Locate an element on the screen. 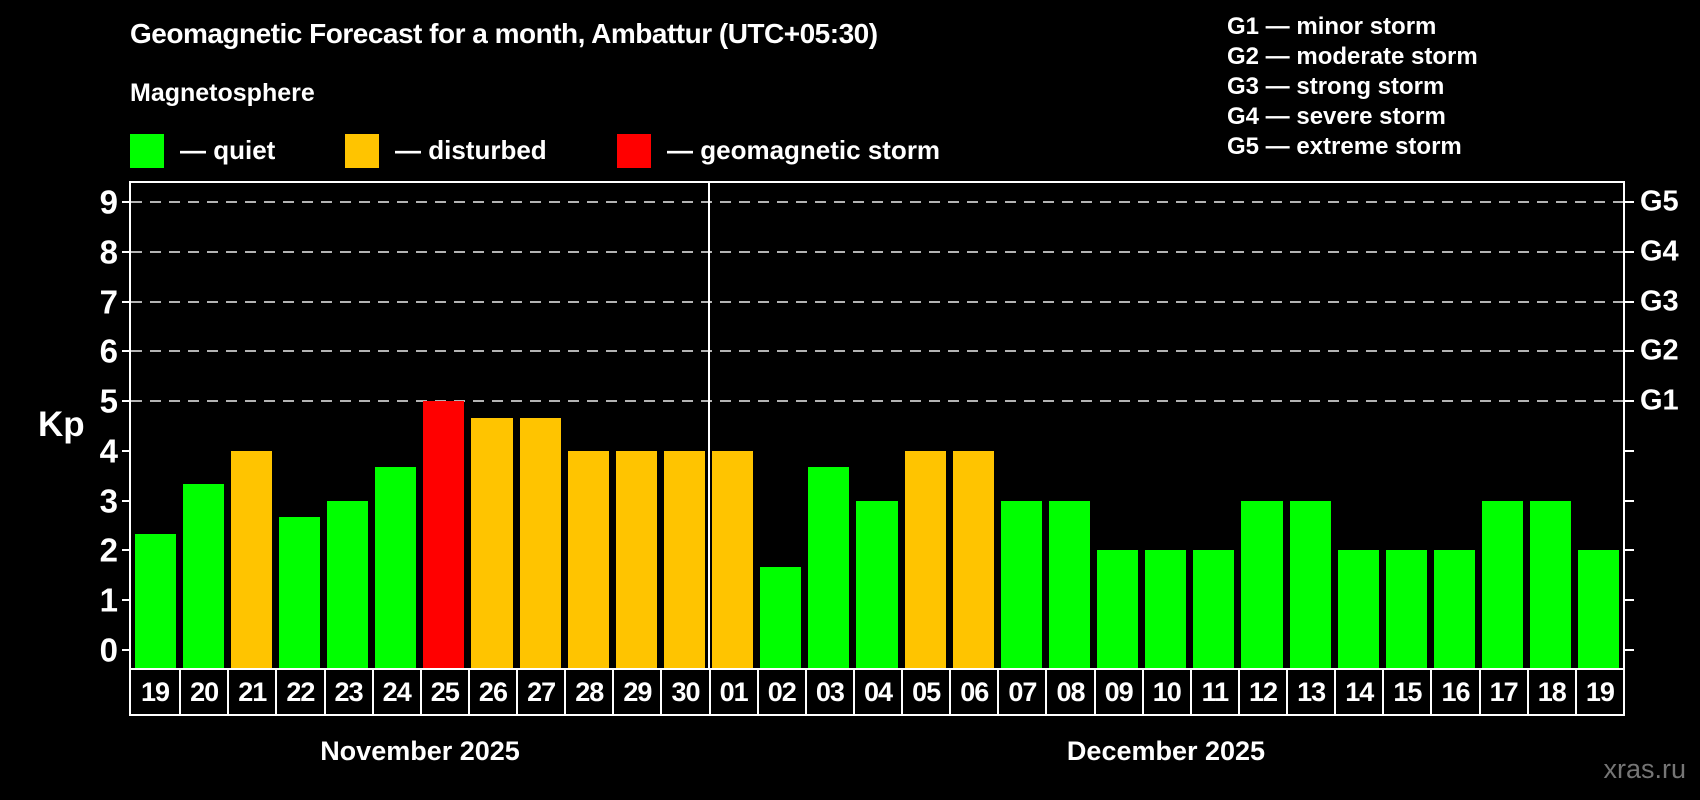 Image resolution: width=1700 pixels, height=800 pixels. date-cell-23: 23 is located at coordinates (347, 692).